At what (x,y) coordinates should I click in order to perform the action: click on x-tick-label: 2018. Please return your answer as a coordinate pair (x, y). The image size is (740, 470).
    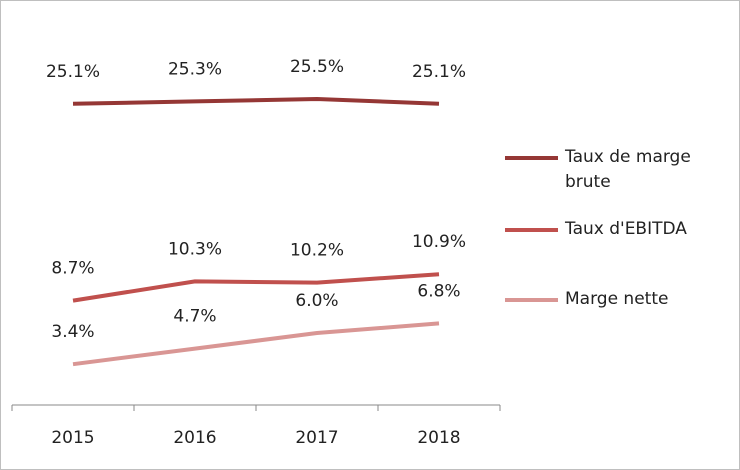
    Looking at the image, I should click on (438, 438).